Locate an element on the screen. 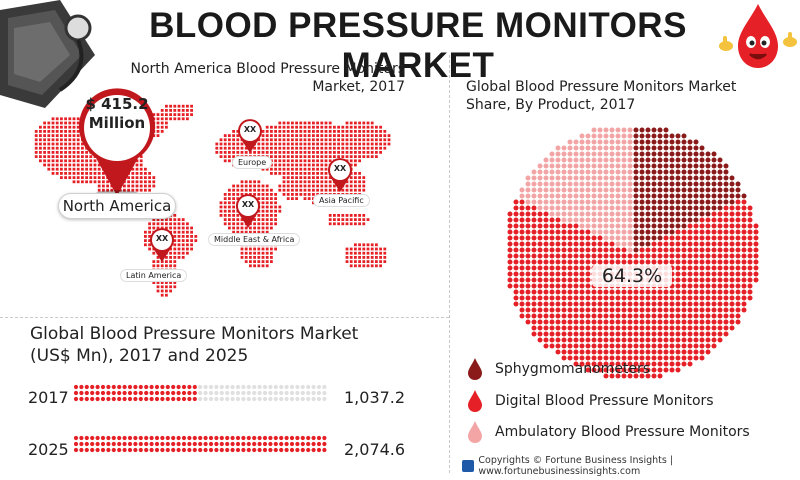  bar-2017 is located at coordinates (200, 393).